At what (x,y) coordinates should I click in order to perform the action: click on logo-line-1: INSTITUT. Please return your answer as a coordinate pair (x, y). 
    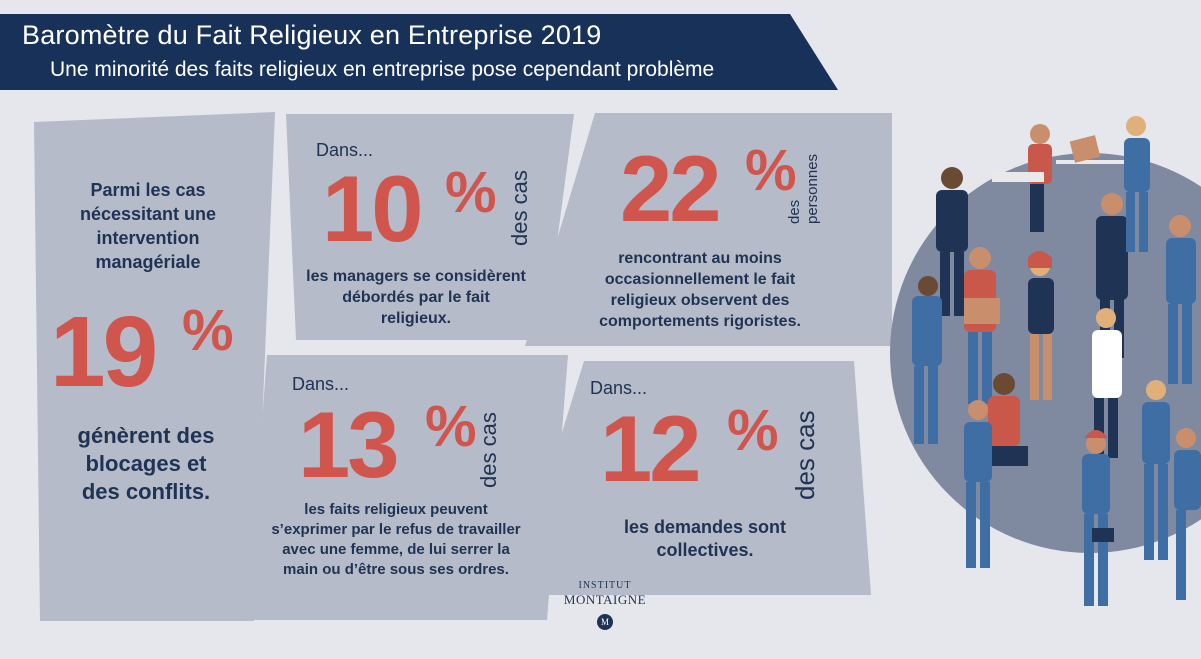
    Looking at the image, I should click on (605, 585).